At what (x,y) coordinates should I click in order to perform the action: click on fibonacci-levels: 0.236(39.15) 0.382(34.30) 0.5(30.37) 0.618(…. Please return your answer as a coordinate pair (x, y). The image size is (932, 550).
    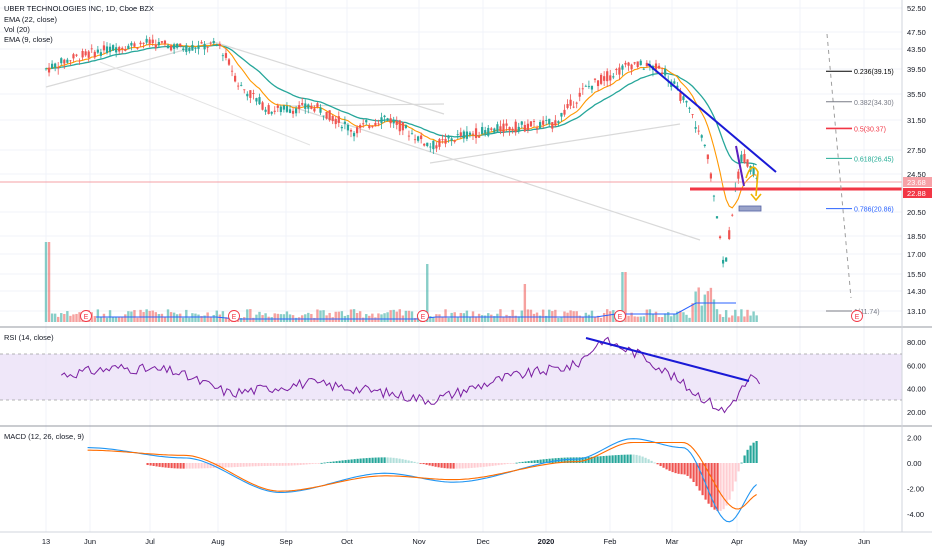
    Looking at the image, I should click on (860, 192).